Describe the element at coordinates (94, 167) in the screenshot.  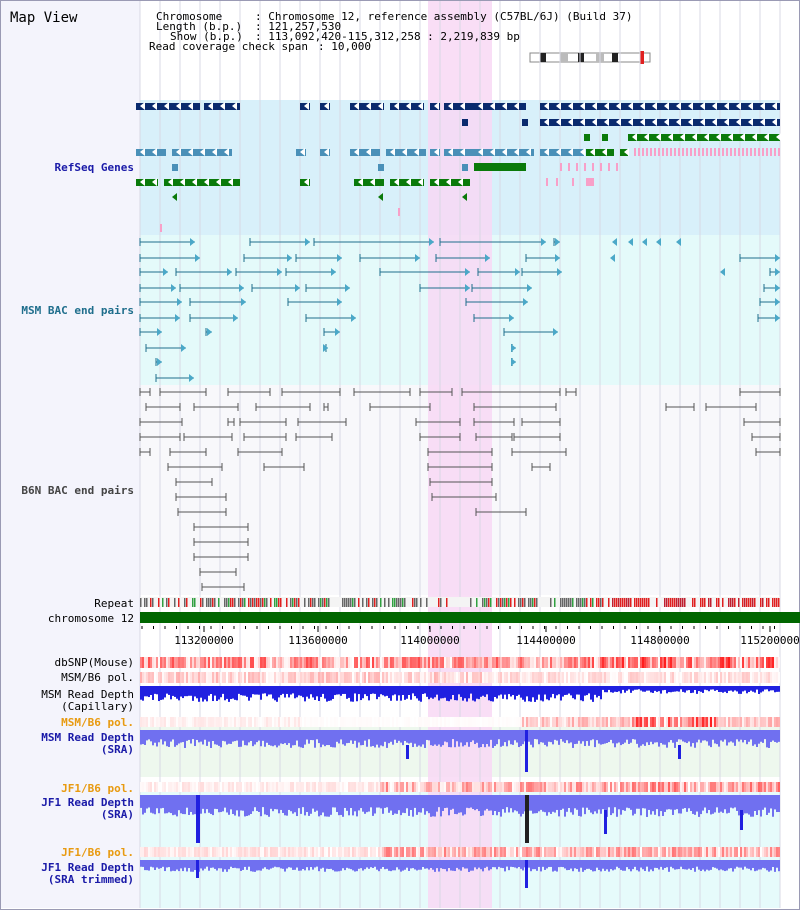
I see `track-label-refseq: RefSeq Genes` at that location.